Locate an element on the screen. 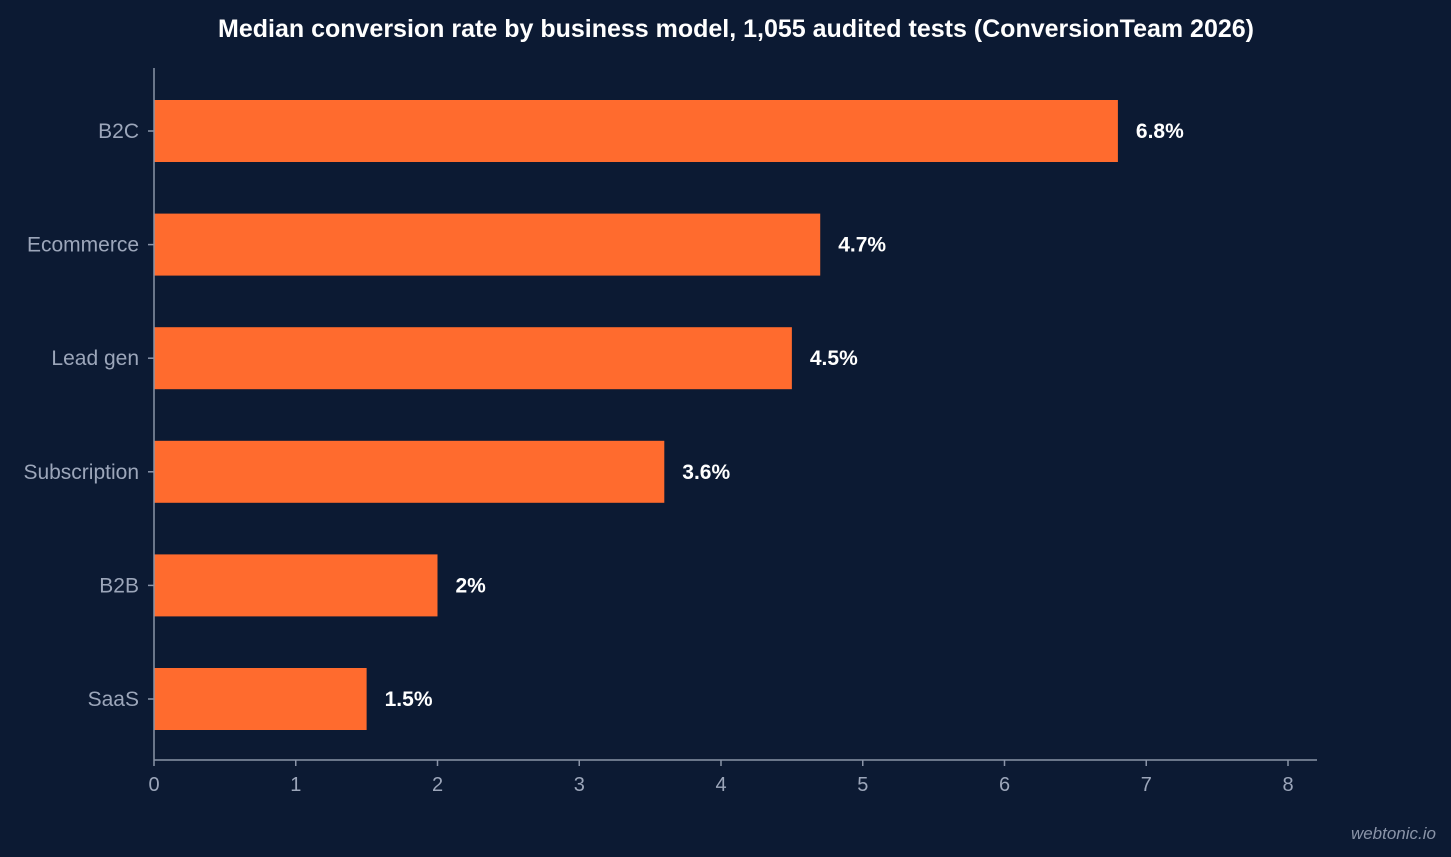  x-tick-label: 6 is located at coordinates (1004, 785).